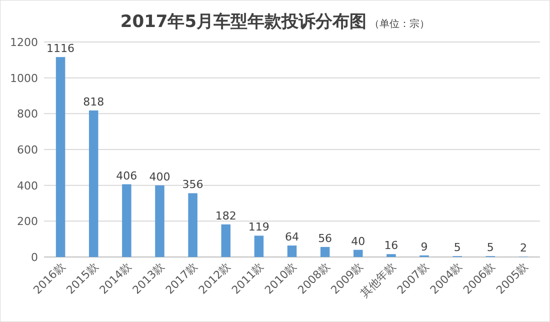 The width and height of the screenshot is (550, 322). I want to click on chart-title: 2017年5月车型年款投诉分布图, so click(243, 22).